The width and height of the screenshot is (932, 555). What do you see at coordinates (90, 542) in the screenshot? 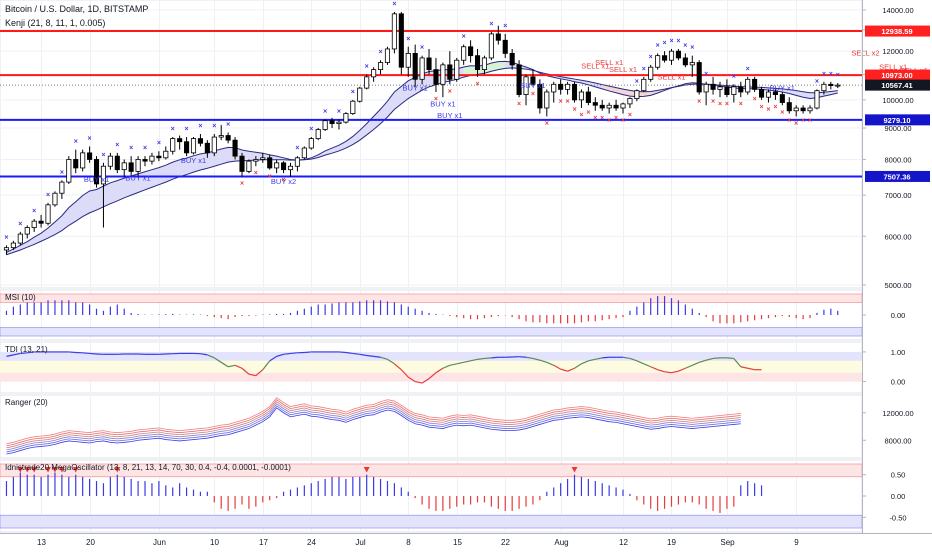
I see `x-tick-label: 20` at bounding box center [90, 542].